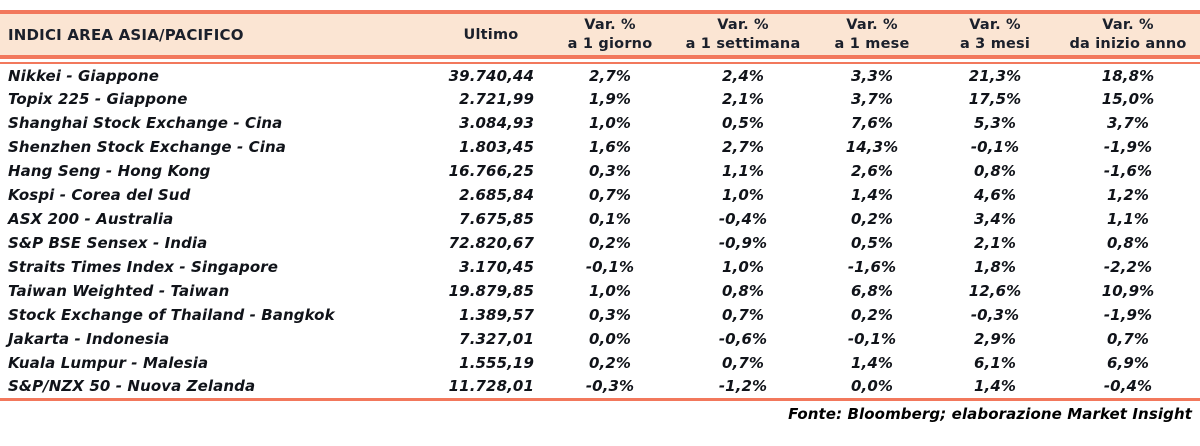 This screenshot has width=1200, height=446. I want to click on ultimo-value: 2.721,99, so click(496, 99).